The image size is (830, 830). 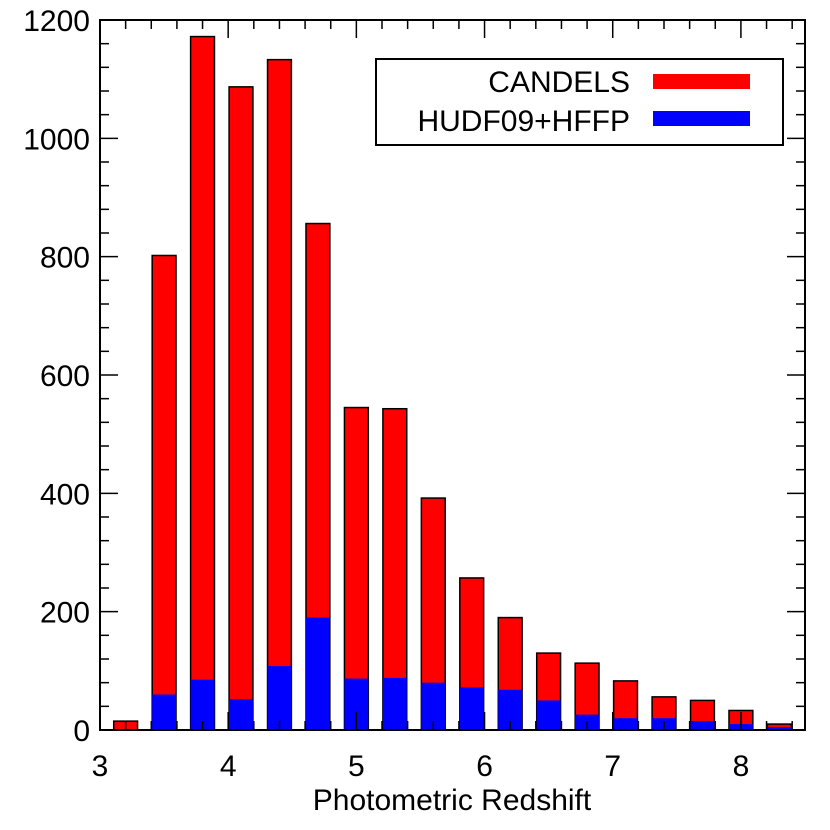 I want to click on y-tick-label: 1000, so click(x=56, y=139).